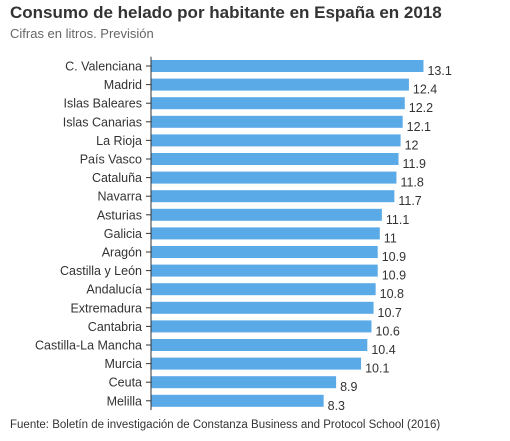  Describe the element at coordinates (244, 382) in the screenshot. I see `bar-ceuta` at that location.